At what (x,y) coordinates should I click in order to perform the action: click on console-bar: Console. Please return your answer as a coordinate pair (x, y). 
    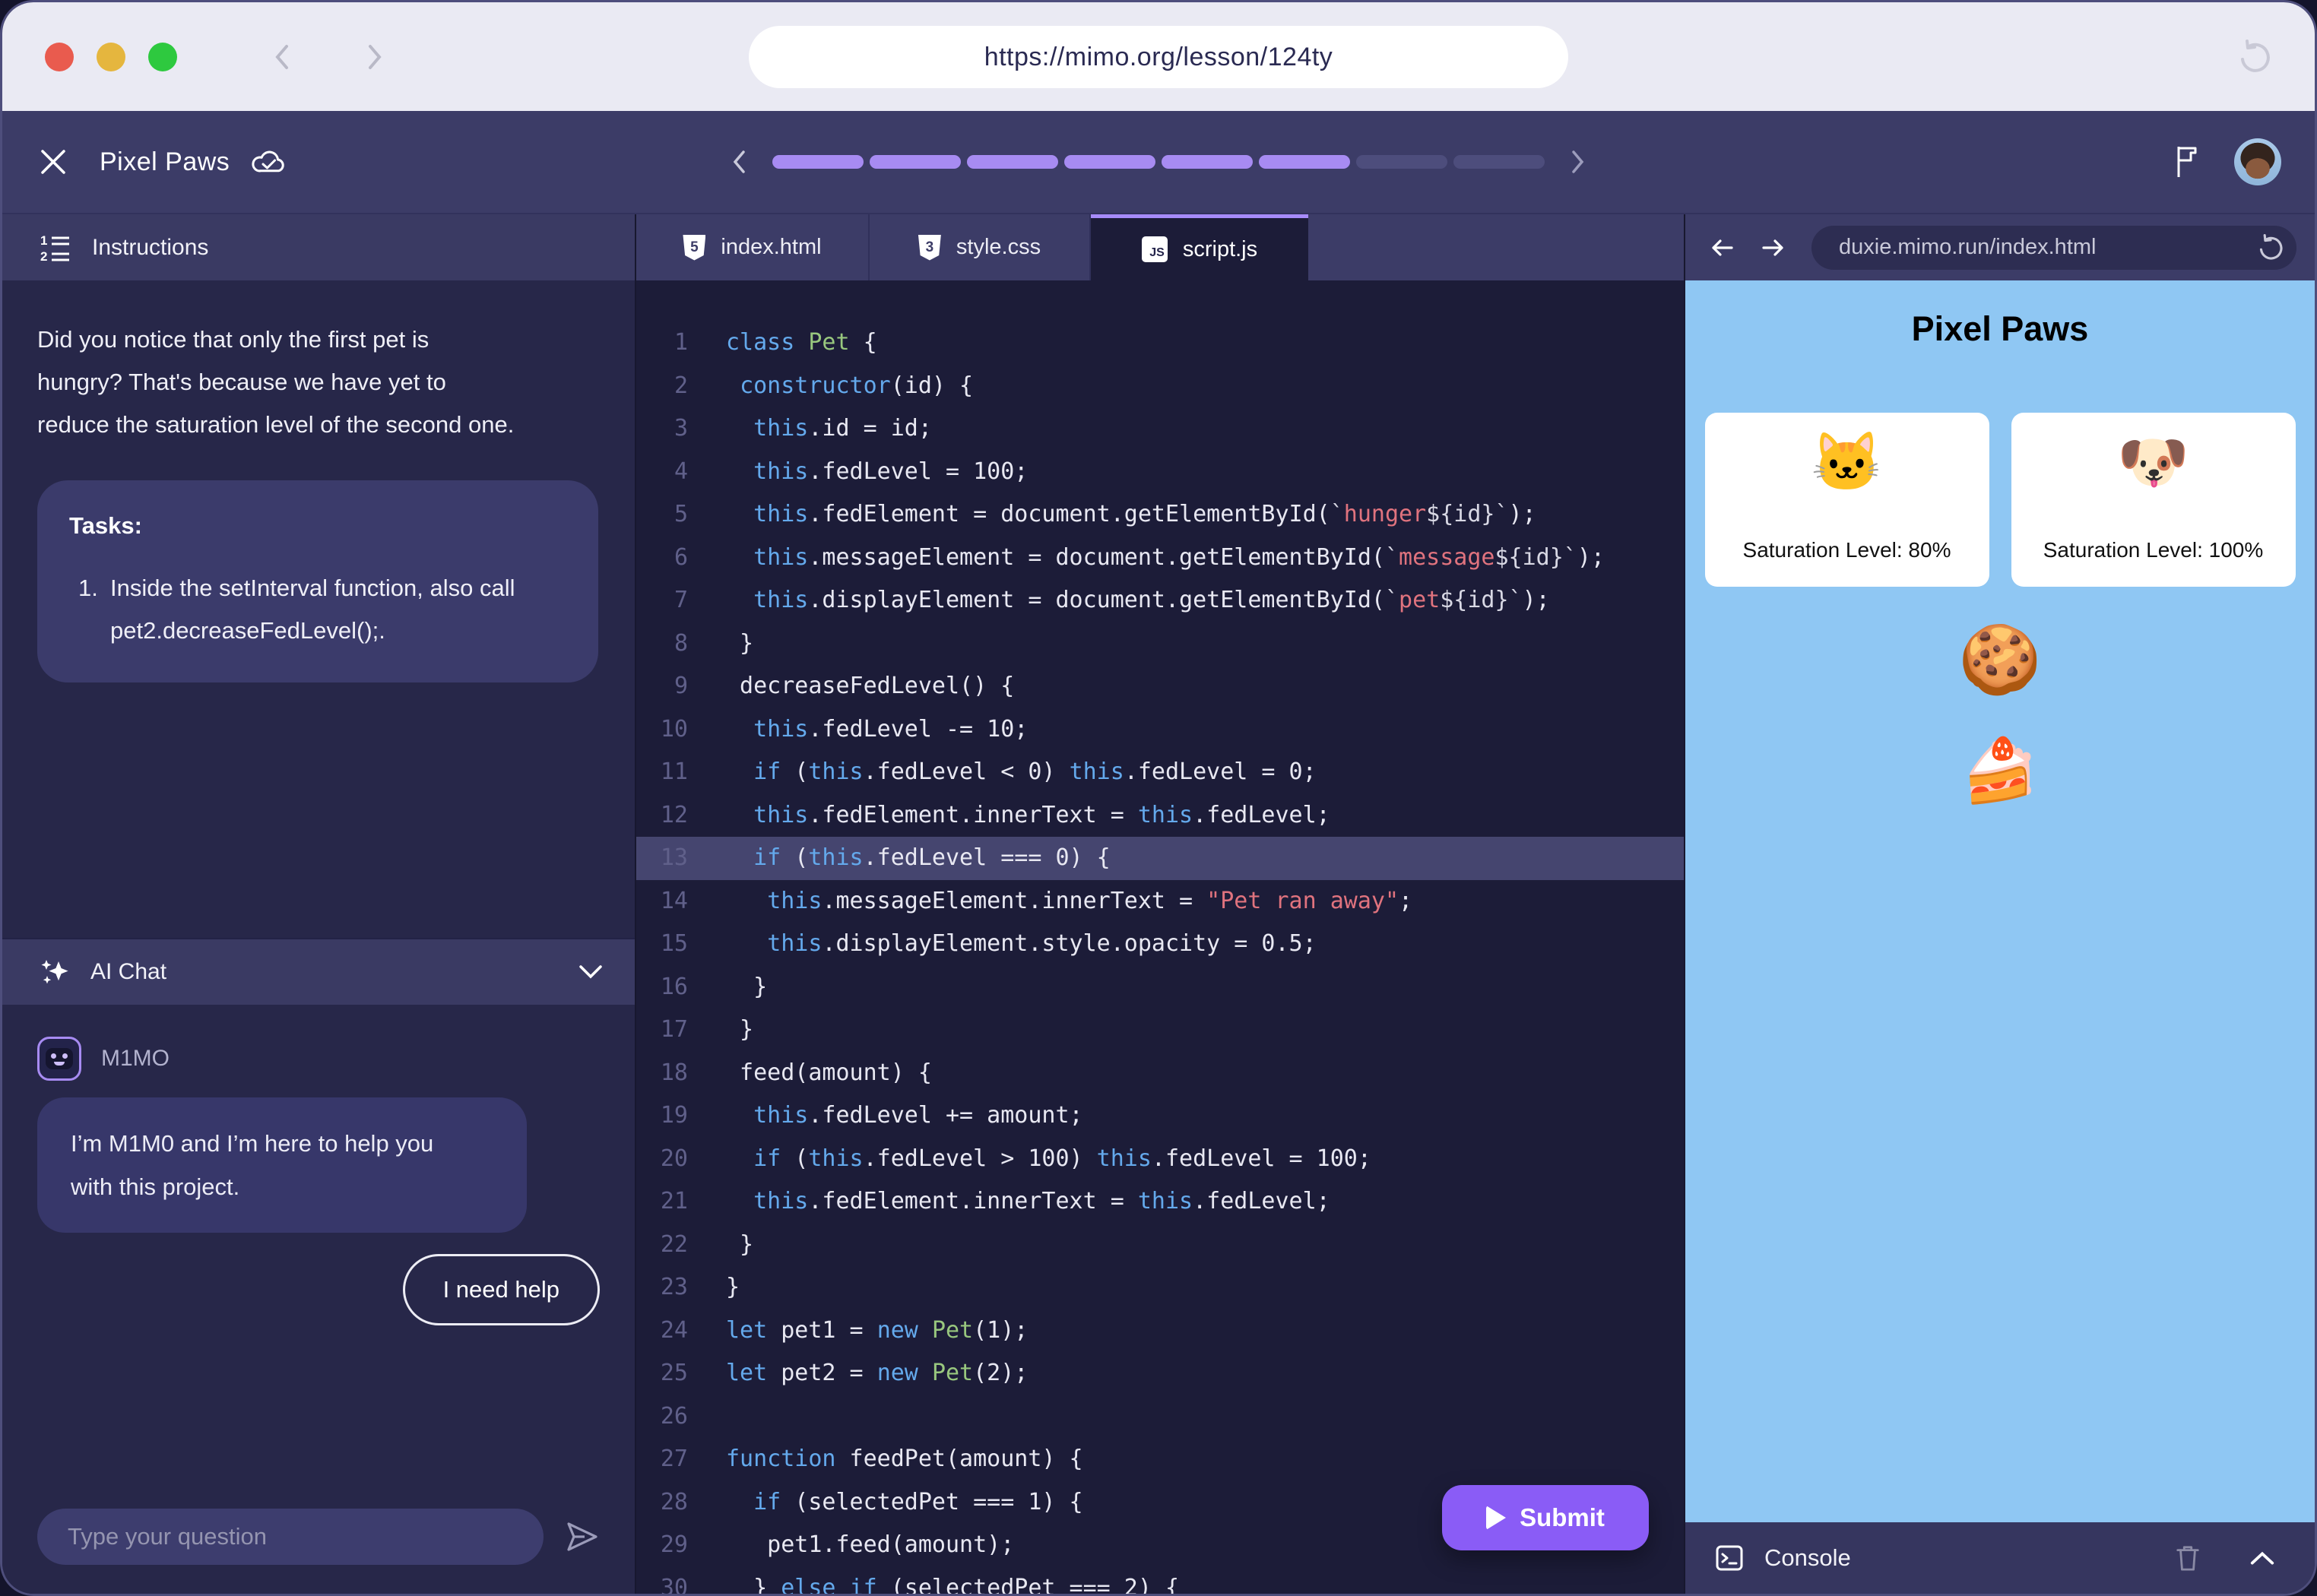
    Looking at the image, I should click on (2000, 1558).